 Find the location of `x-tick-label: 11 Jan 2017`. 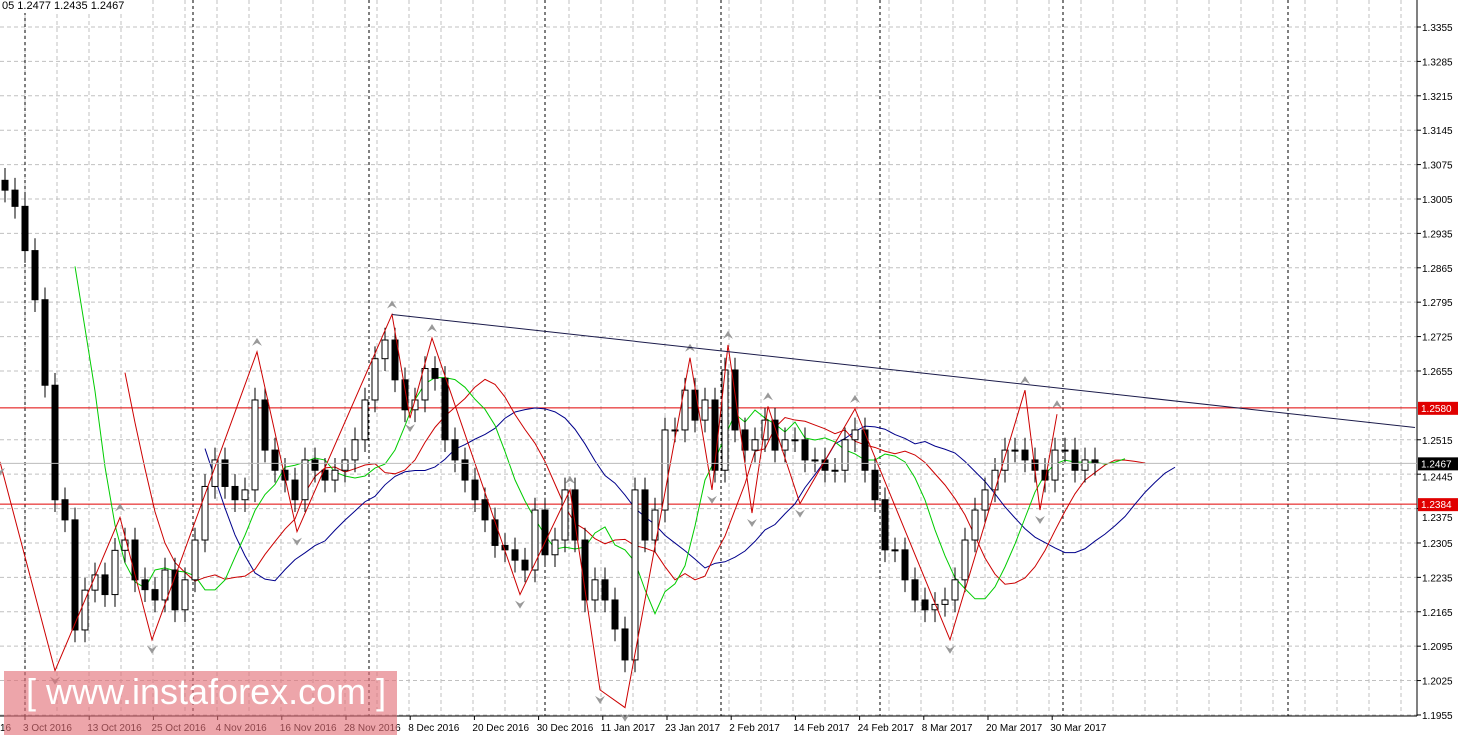

x-tick-label: 11 Jan 2017 is located at coordinates (628, 728).